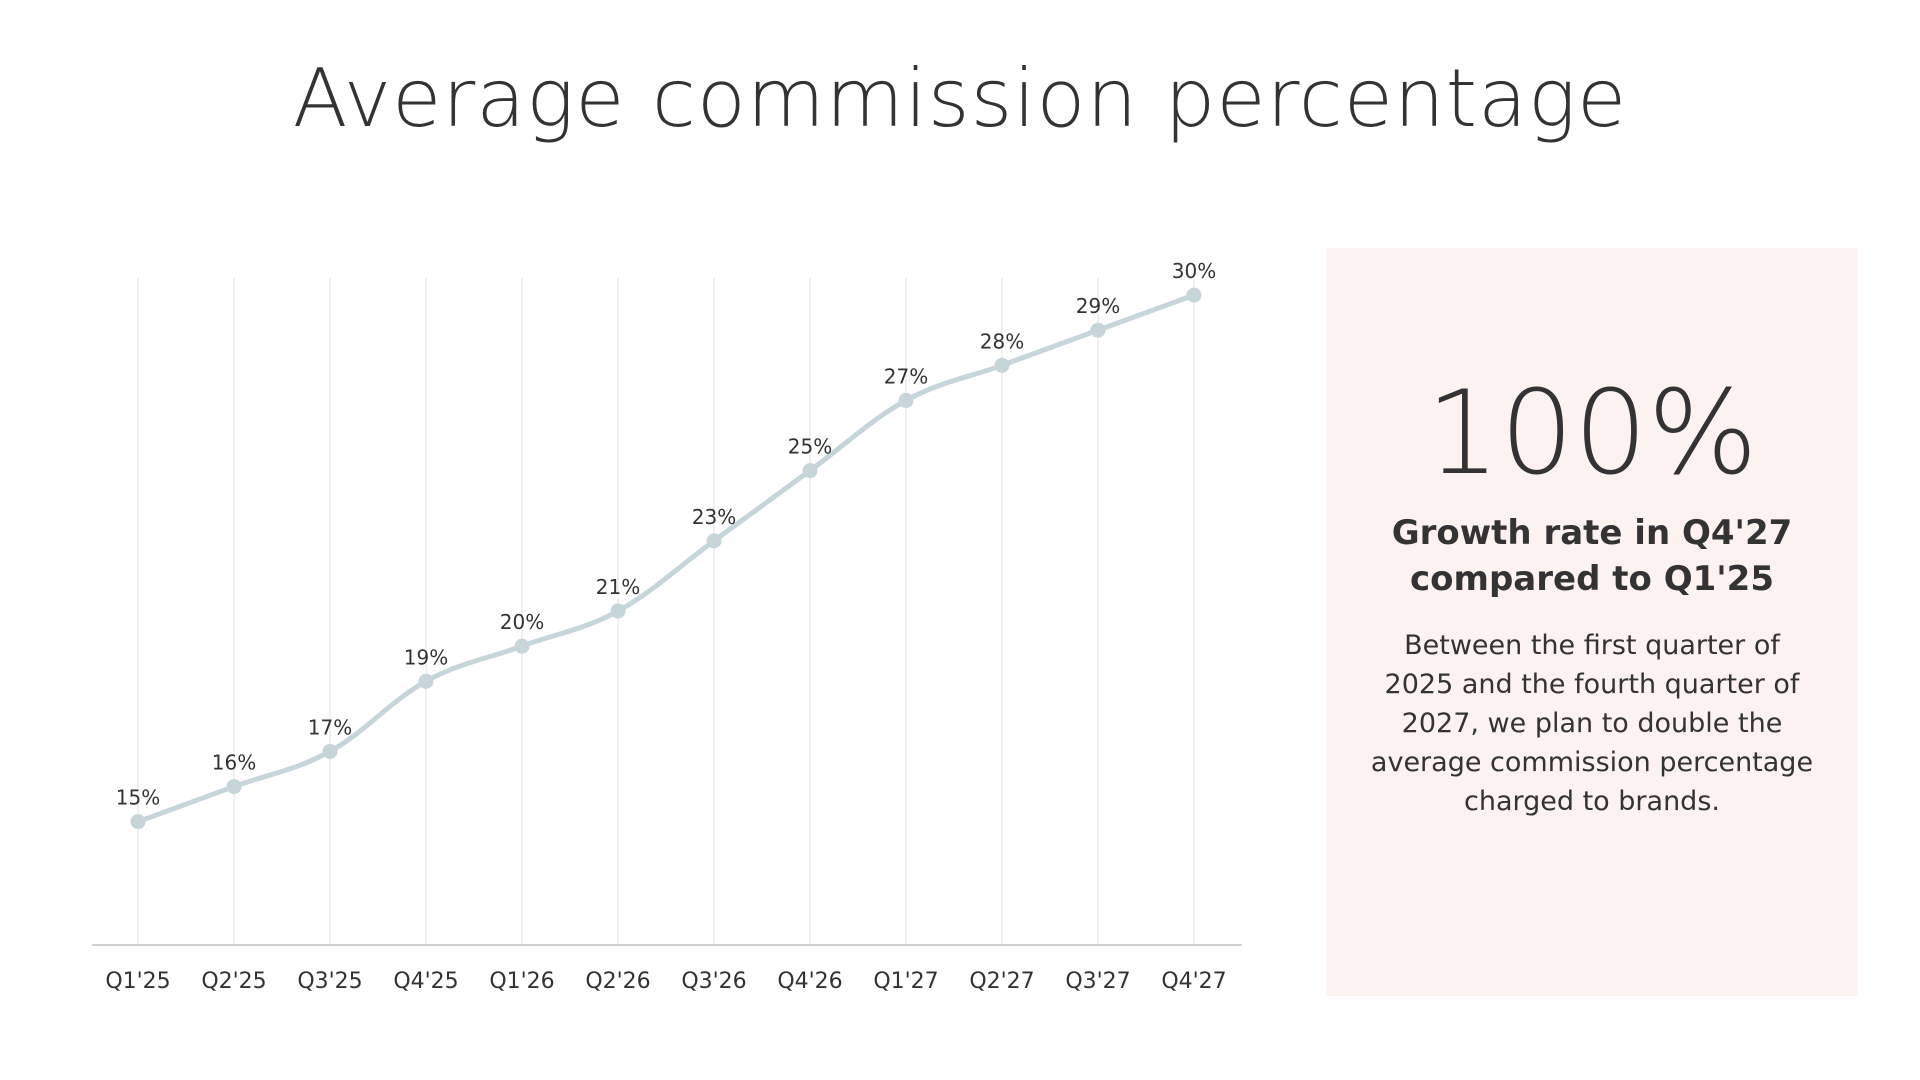 The width and height of the screenshot is (1920, 1080). What do you see at coordinates (233, 981) in the screenshot?
I see `x-tick-label: Q2'25` at bounding box center [233, 981].